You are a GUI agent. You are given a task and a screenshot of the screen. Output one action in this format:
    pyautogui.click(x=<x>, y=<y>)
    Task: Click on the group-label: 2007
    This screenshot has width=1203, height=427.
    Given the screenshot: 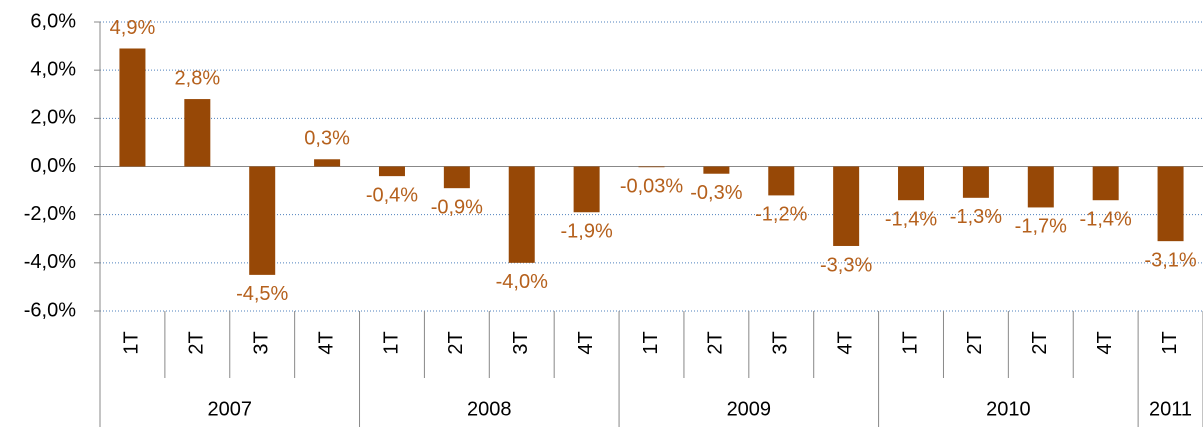 What is the action you would take?
    pyautogui.click(x=230, y=409)
    